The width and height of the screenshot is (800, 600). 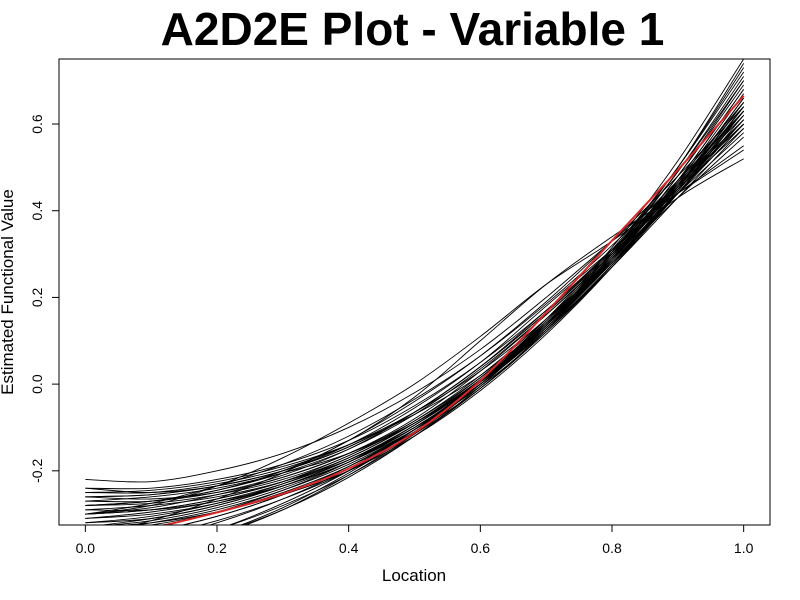 I want to click on y-tick-label: 0.4, so click(x=37, y=211).